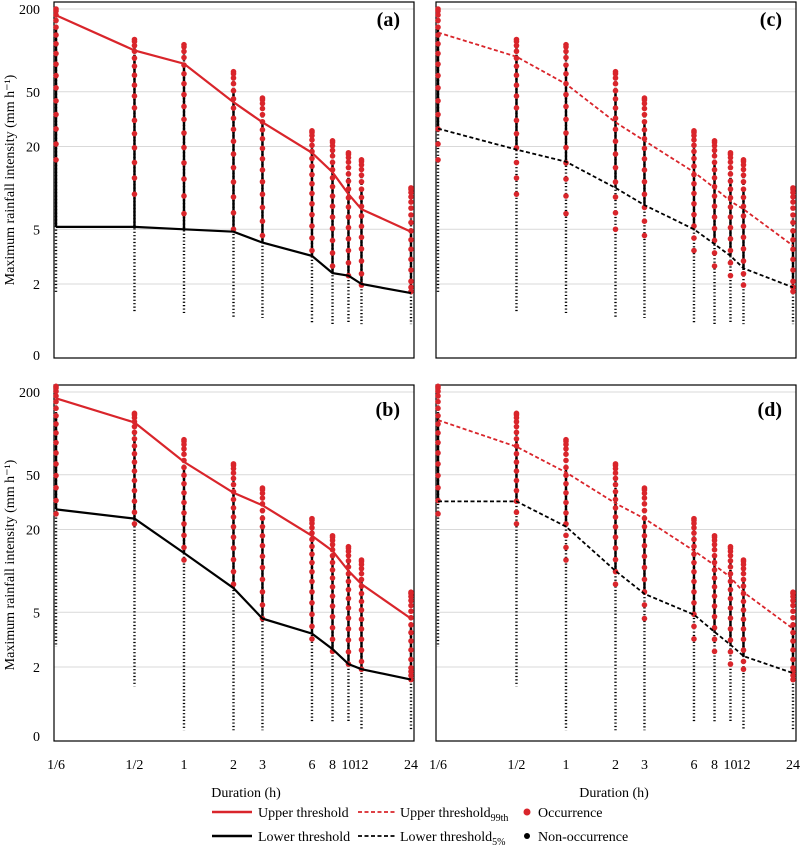  I want to click on y-tick-label-b-0: 0, so click(36, 737).